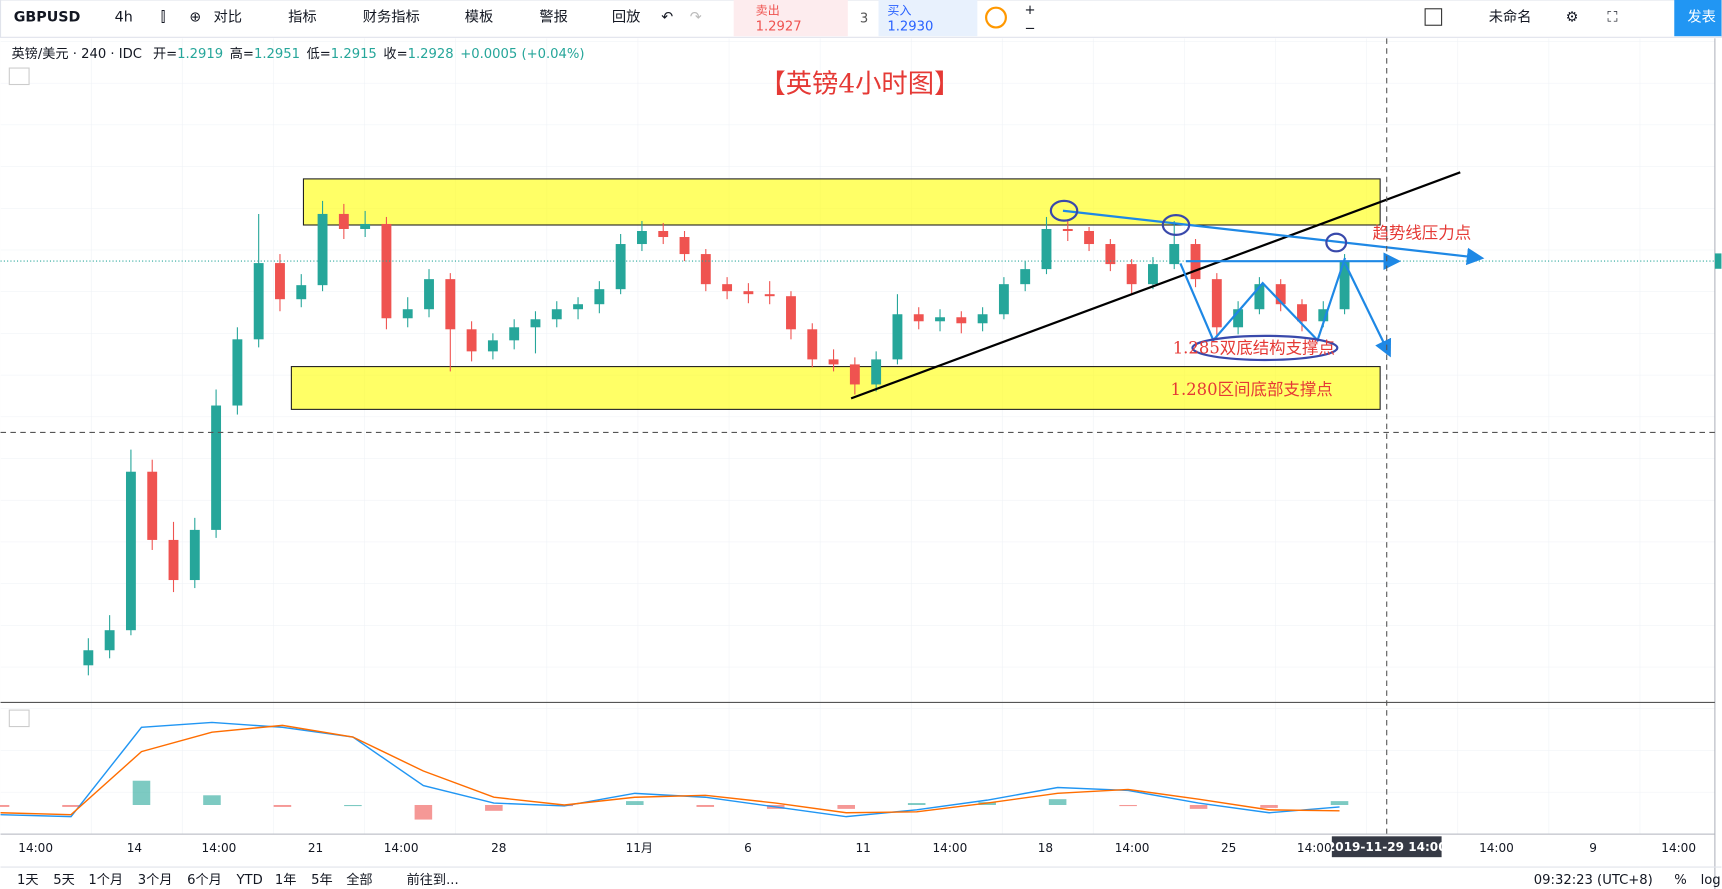 The height and width of the screenshot is (889, 1722). I want to click on replay: 回放, so click(626, 17).